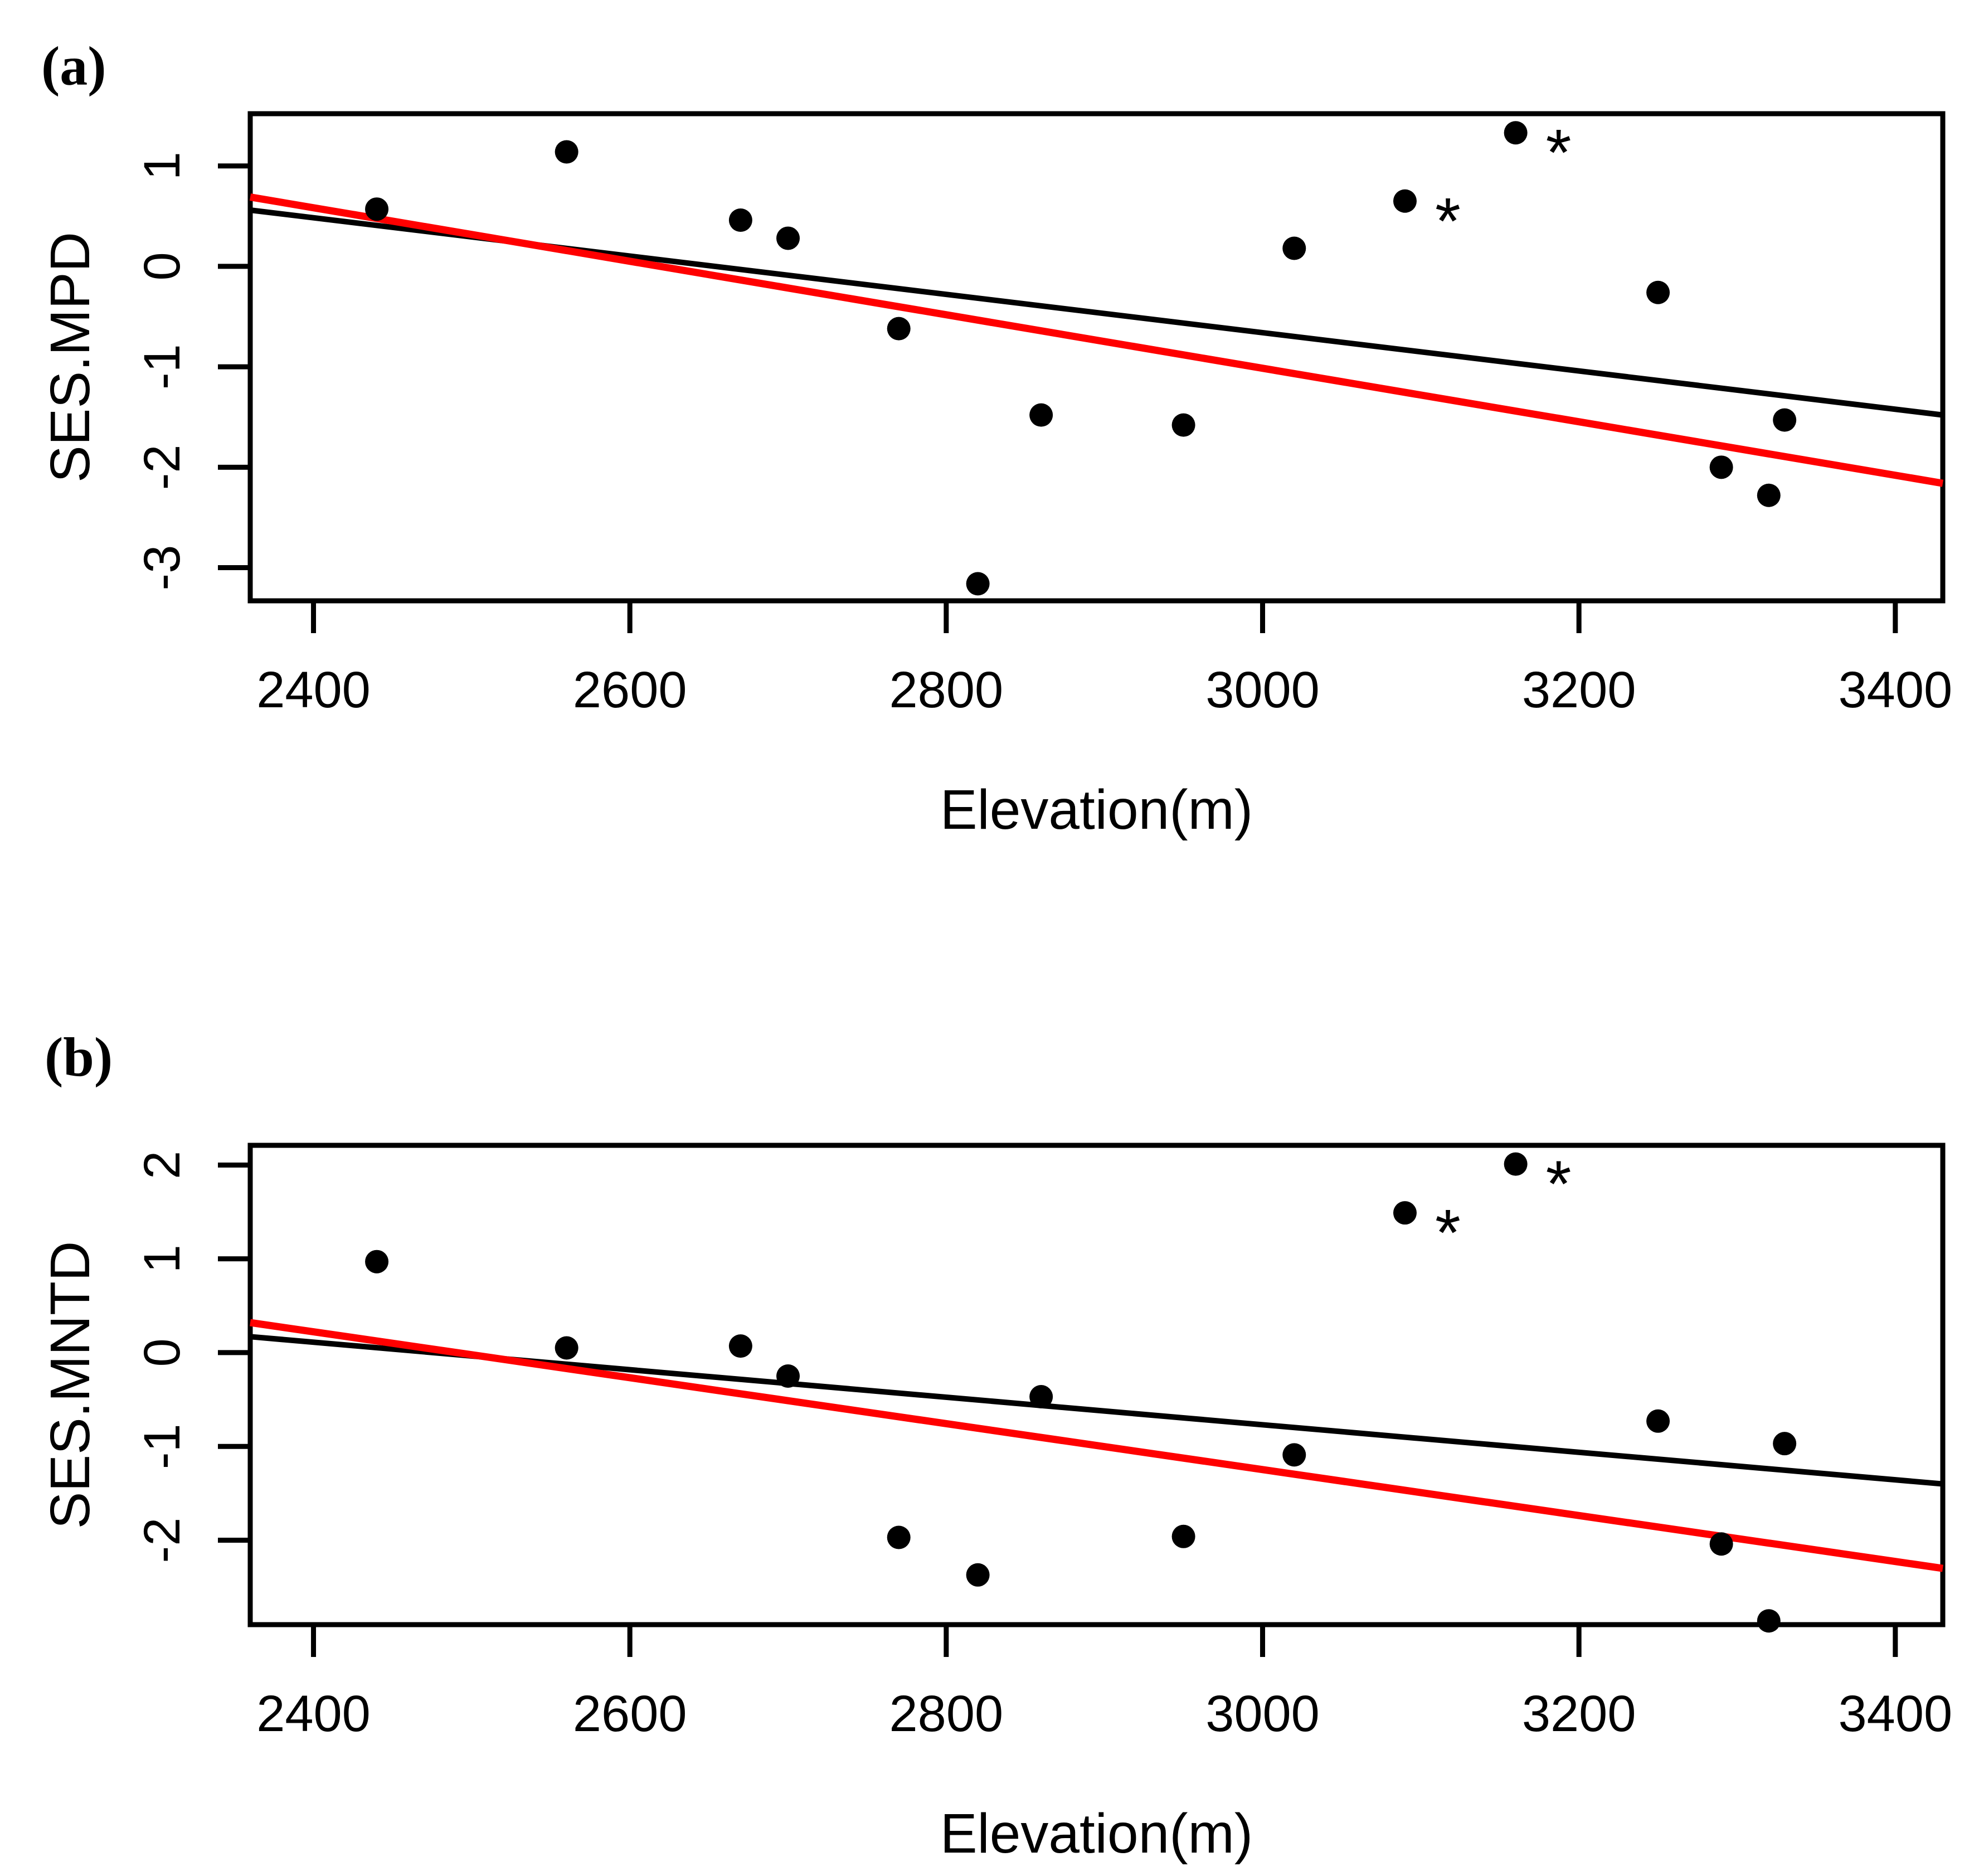 This screenshot has width=1979, height=1876. What do you see at coordinates (70, 1385) in the screenshot?
I see `y-axis-label: SES.MNTD` at bounding box center [70, 1385].